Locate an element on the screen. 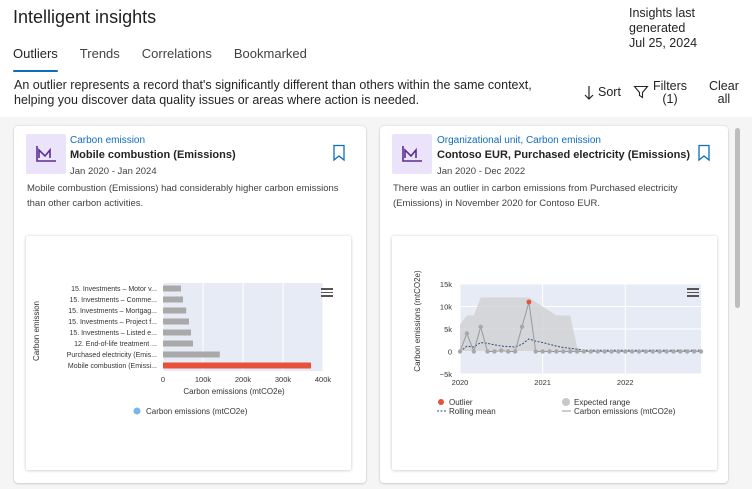 The height and width of the screenshot is (489, 752). card-date-range: Jan 2020 - Jan 2024 is located at coordinates (113, 171).